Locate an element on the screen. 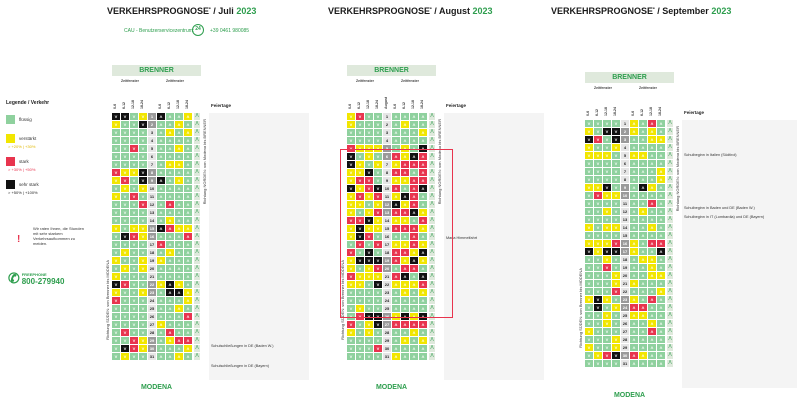 The image size is (811, 405). day-number: 29 is located at coordinates (387, 340).